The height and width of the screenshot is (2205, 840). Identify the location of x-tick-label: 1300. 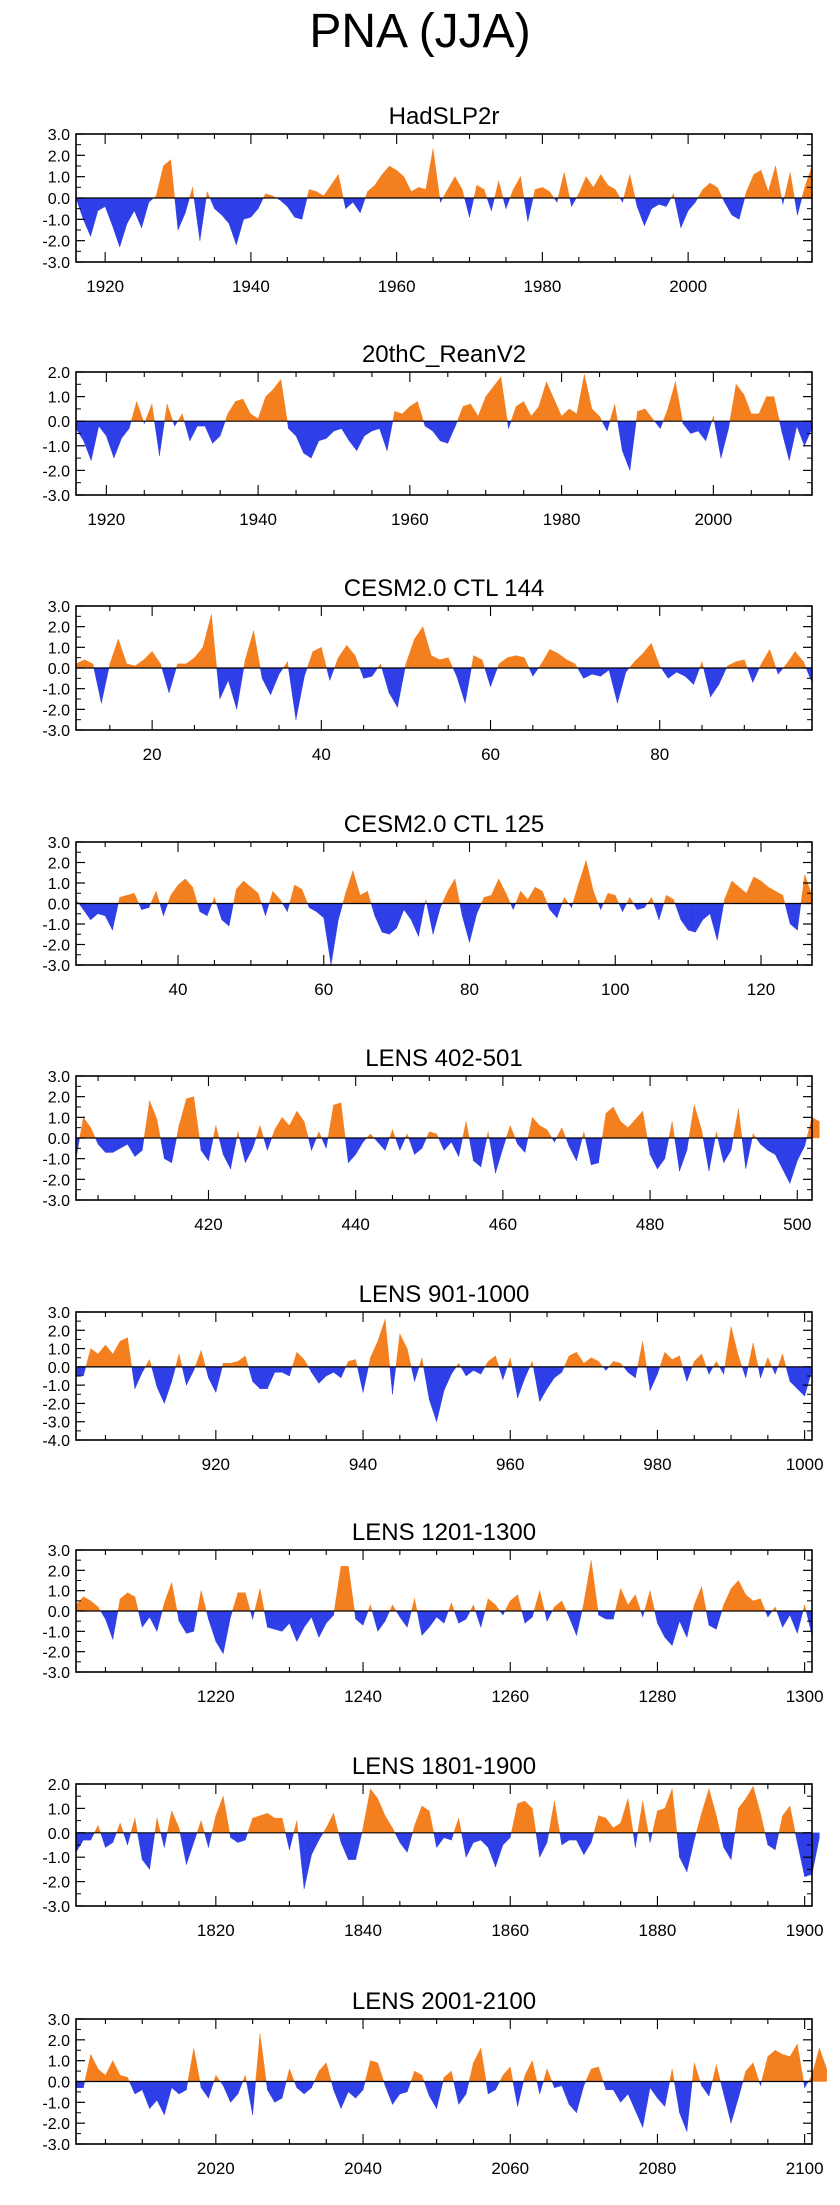
(805, 1696).